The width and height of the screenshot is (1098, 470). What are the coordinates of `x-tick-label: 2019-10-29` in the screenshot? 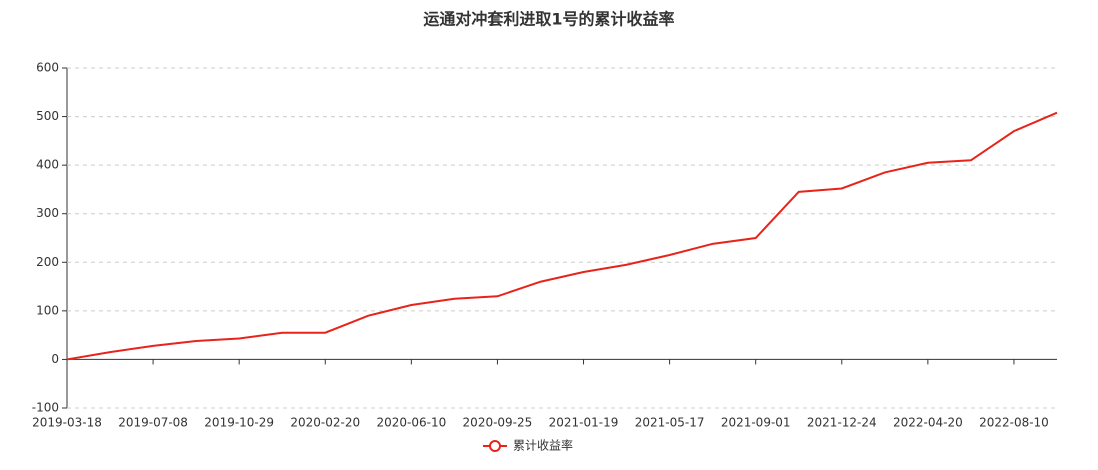 It's located at (239, 423).